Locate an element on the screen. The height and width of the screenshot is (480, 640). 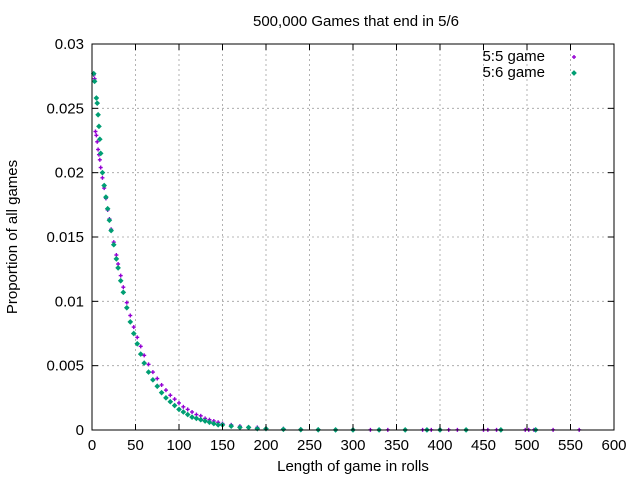
y-tick-label: 0.005 is located at coordinates (65, 366).